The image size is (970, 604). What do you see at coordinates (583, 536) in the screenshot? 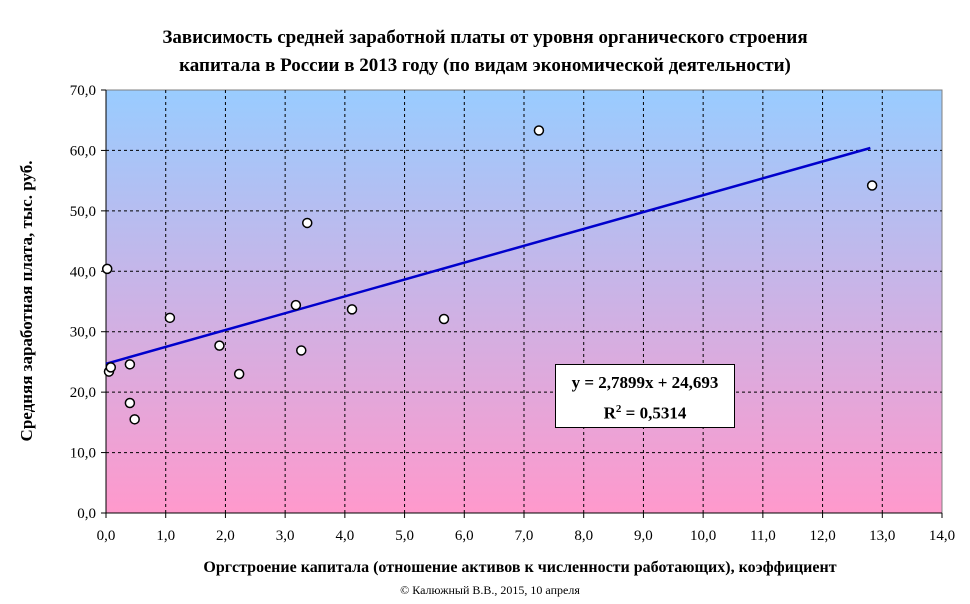
I see `x-tick-label: 8,0` at bounding box center [583, 536].